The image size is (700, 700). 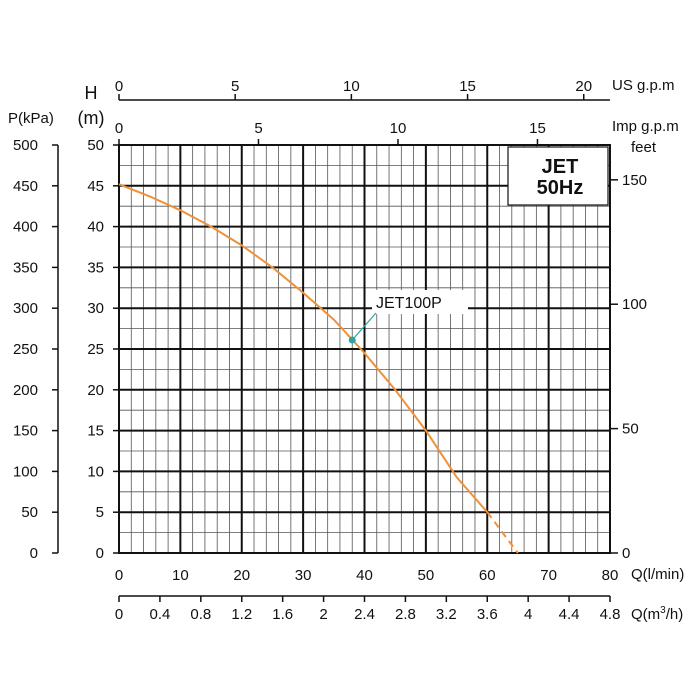 I want to click on flow-m3h-tick-label: 0, so click(x=119, y=614).